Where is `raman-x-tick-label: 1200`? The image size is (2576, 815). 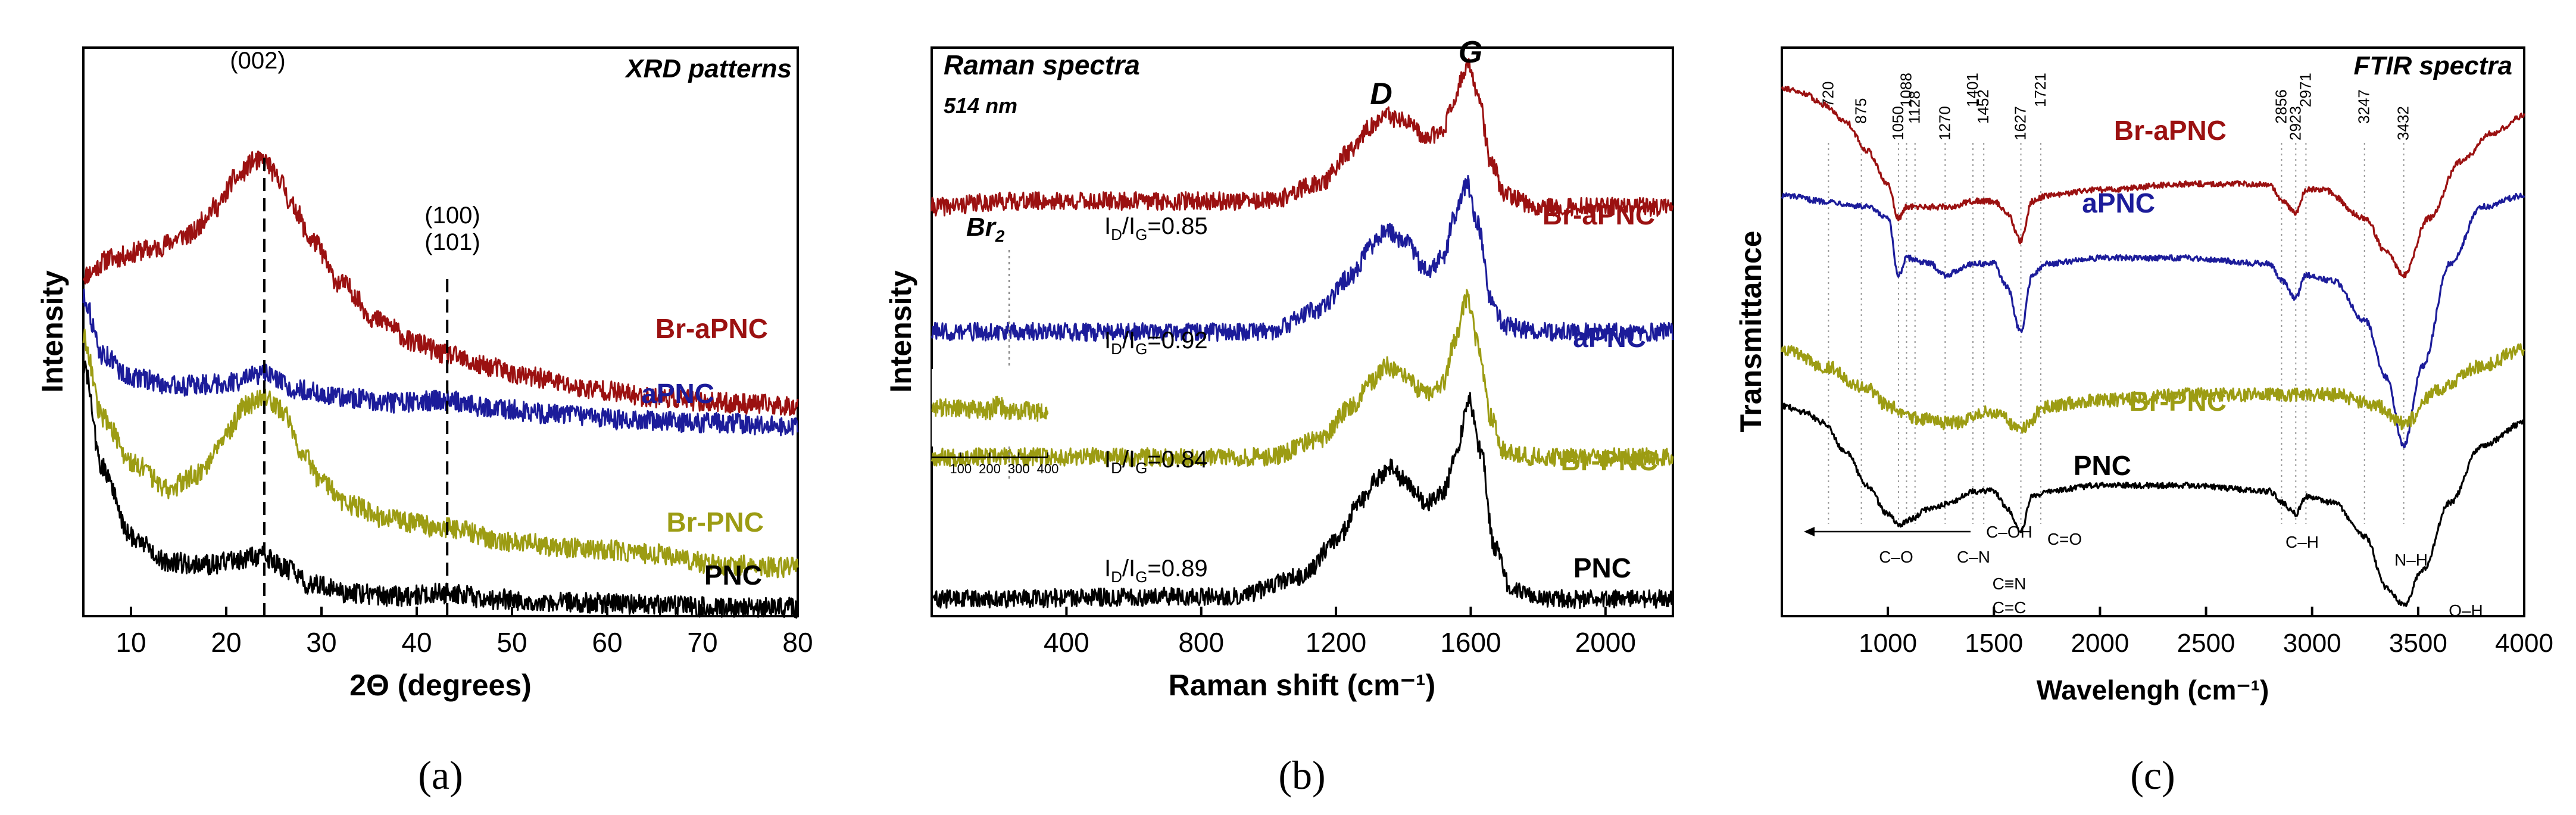 raman-x-tick-label: 1200 is located at coordinates (1336, 642).